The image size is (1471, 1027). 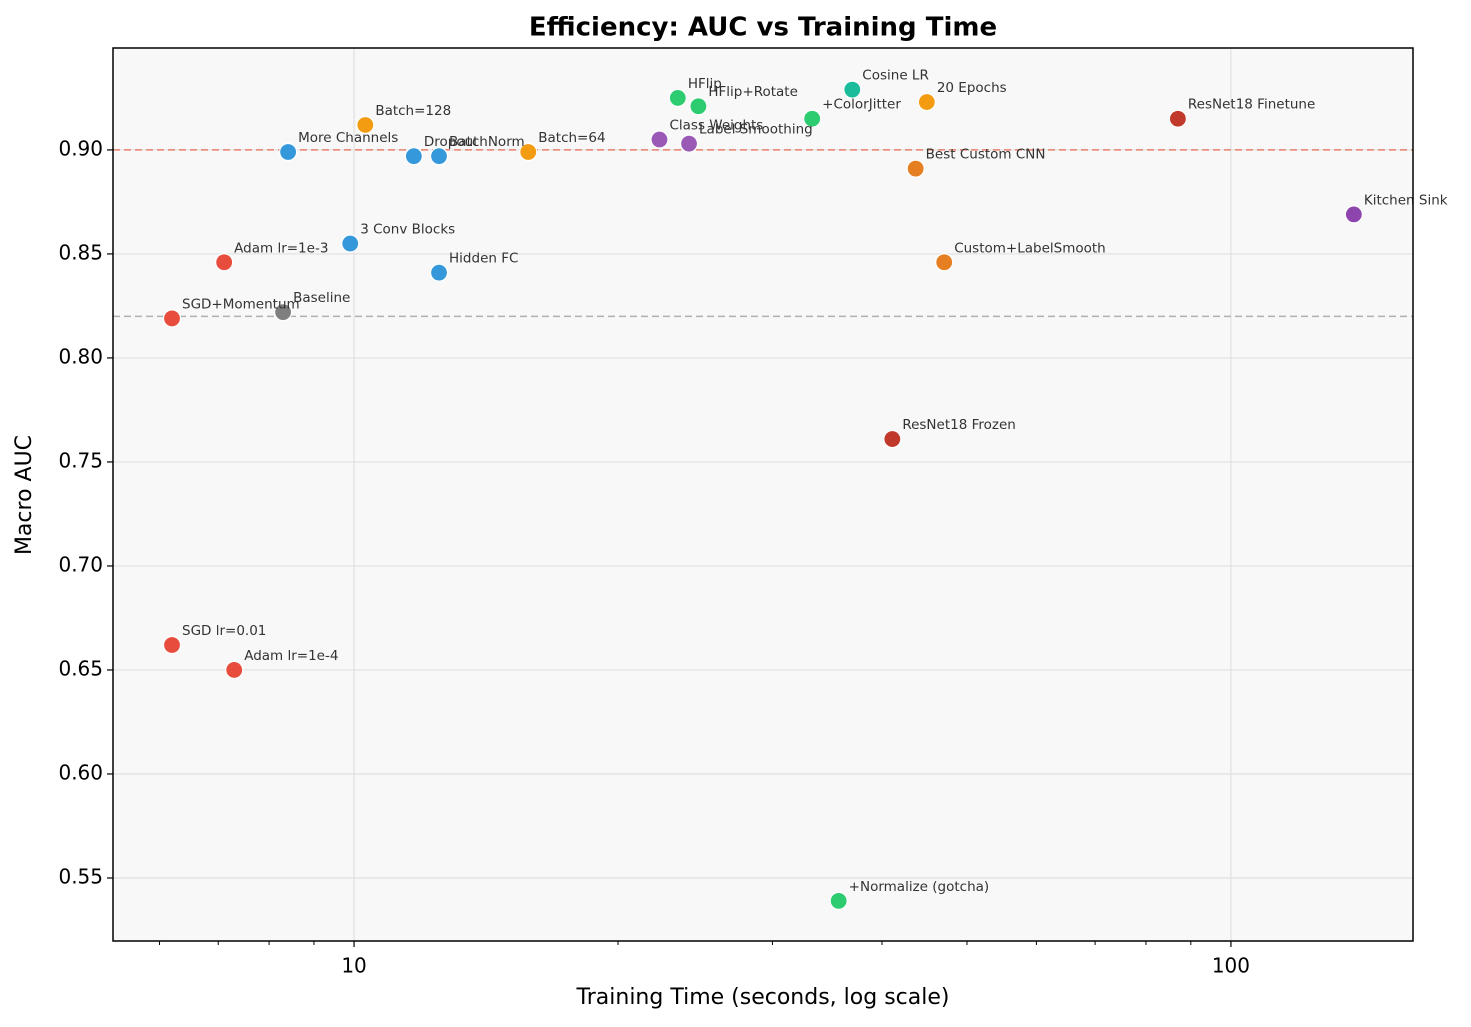 I want to click on y-tick-label: 0.55, so click(x=80, y=876).